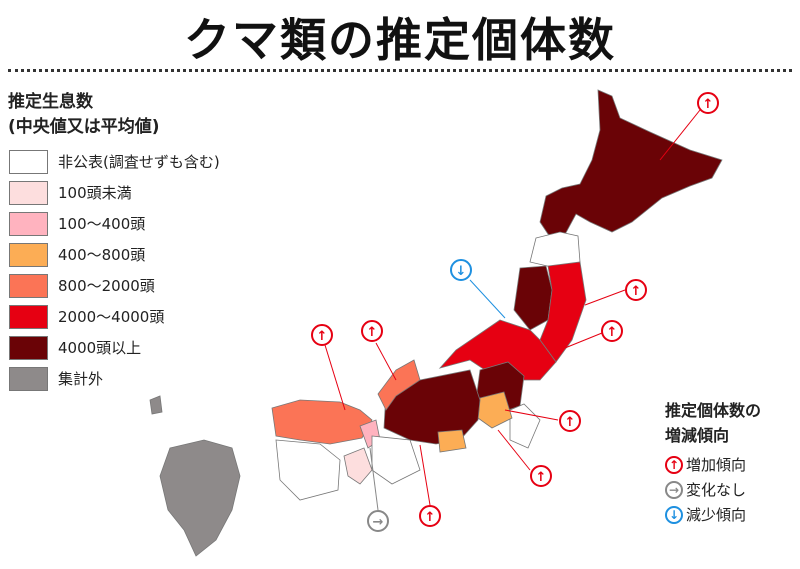 This screenshot has width=800, height=569. Describe the element at coordinates (106, 286) in the screenshot. I see `legend-label: 800〜2000頭` at that location.